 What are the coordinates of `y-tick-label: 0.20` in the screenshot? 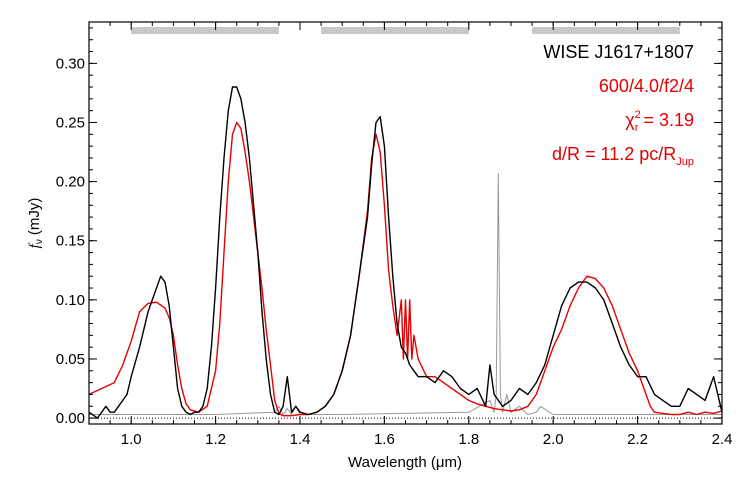 It's located at (70, 182).